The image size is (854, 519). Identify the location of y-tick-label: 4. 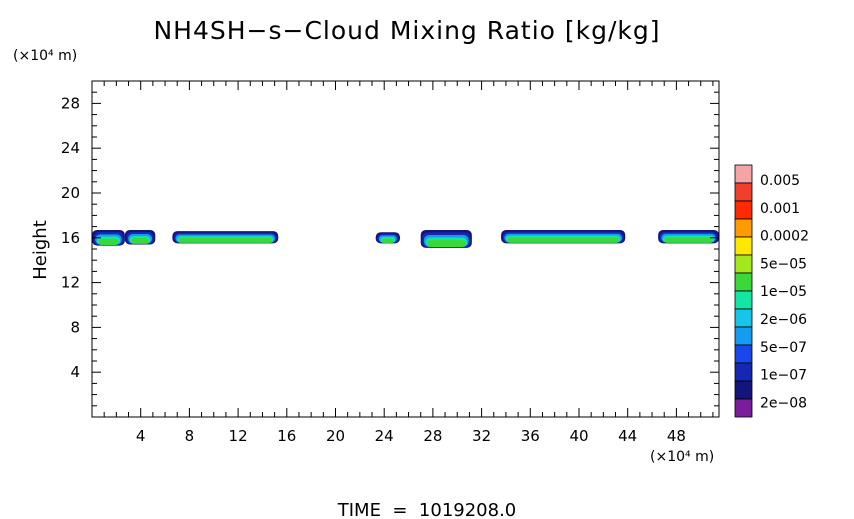
(75, 372).